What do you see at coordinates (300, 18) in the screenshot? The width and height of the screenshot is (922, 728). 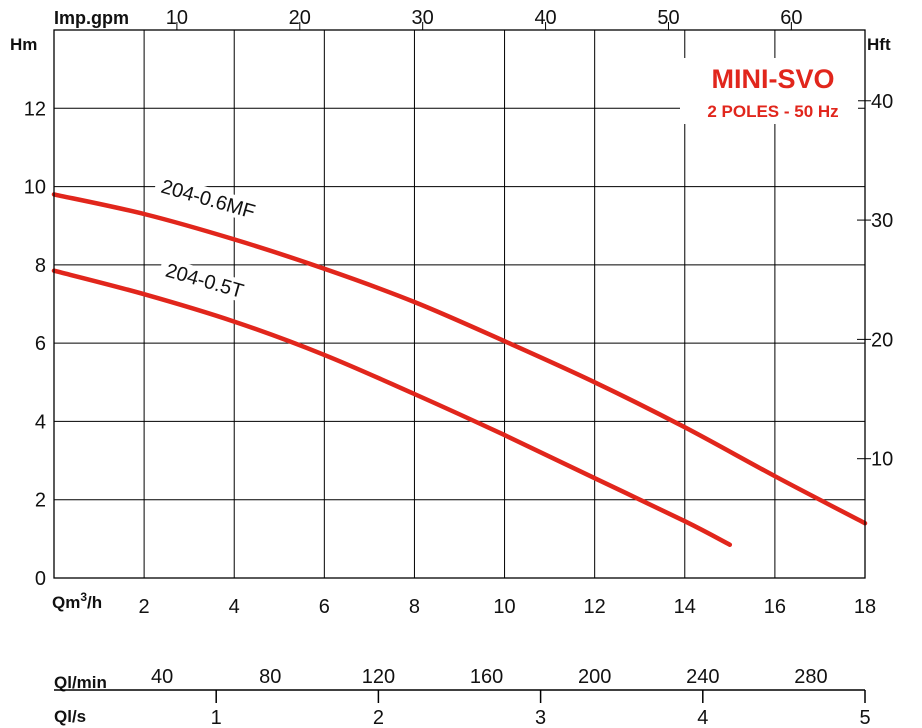 I see `top-axis-tick-label: 20` at bounding box center [300, 18].